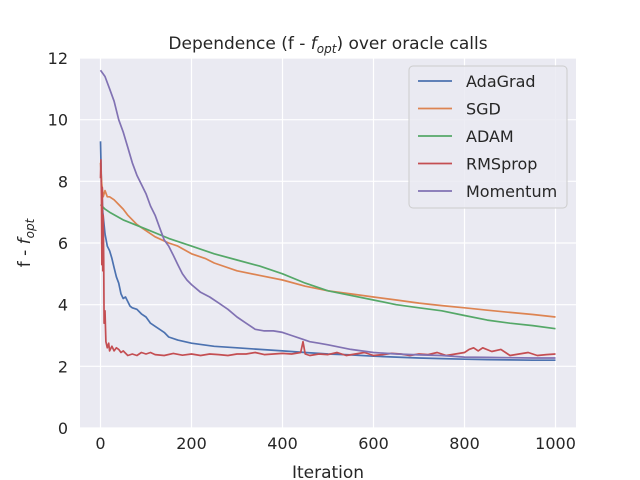  I want to click on y-tick-label: 10, so click(58, 120).